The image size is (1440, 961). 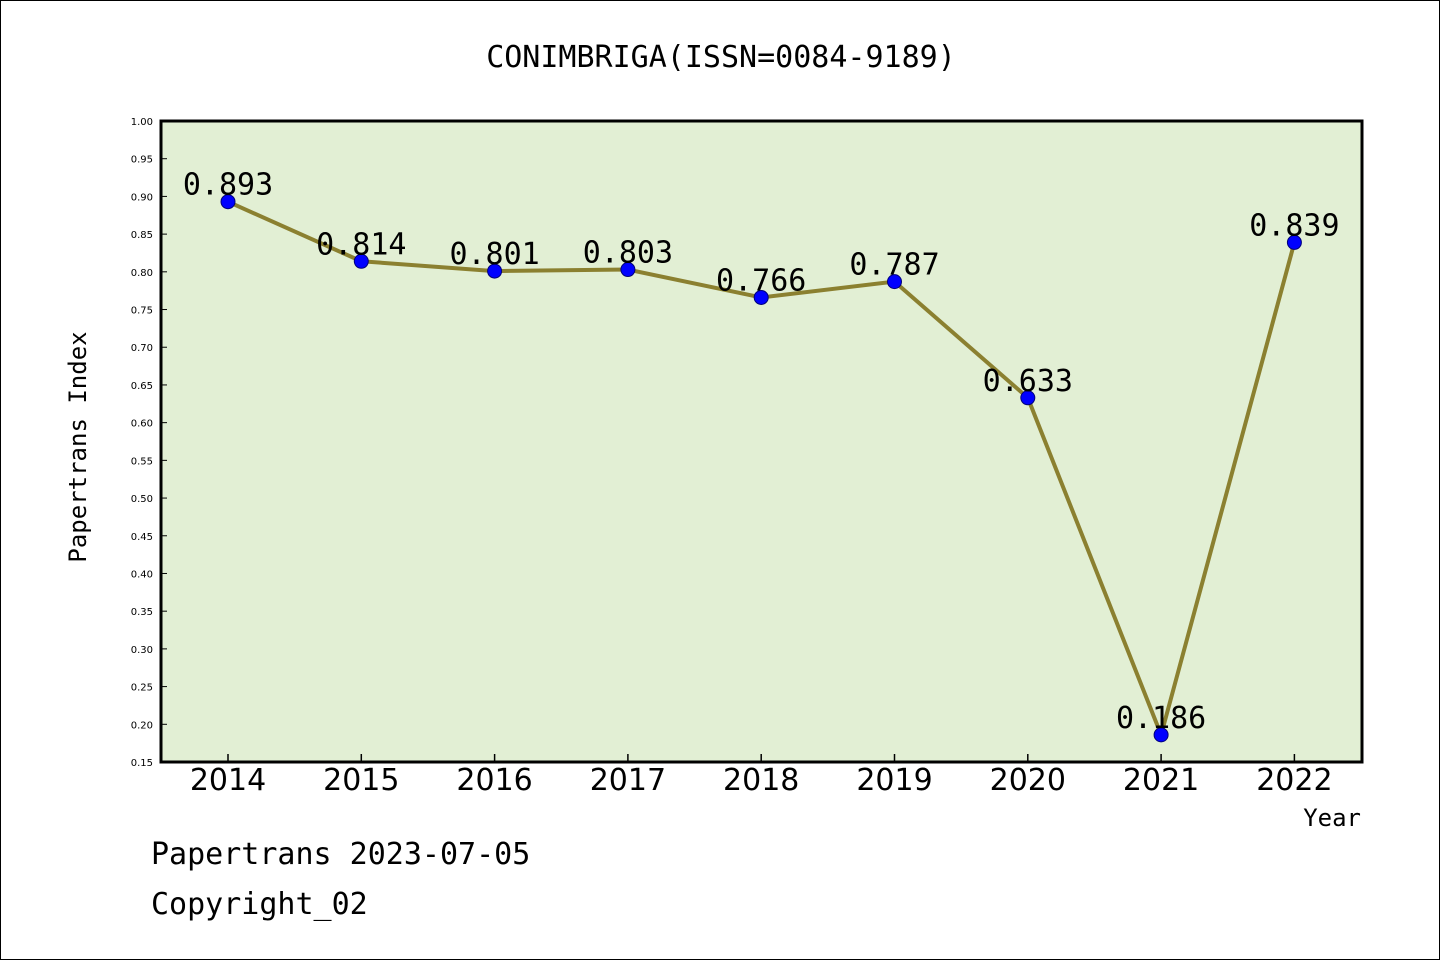 I want to click on x-axis-title: Year, so click(x=1332, y=818).